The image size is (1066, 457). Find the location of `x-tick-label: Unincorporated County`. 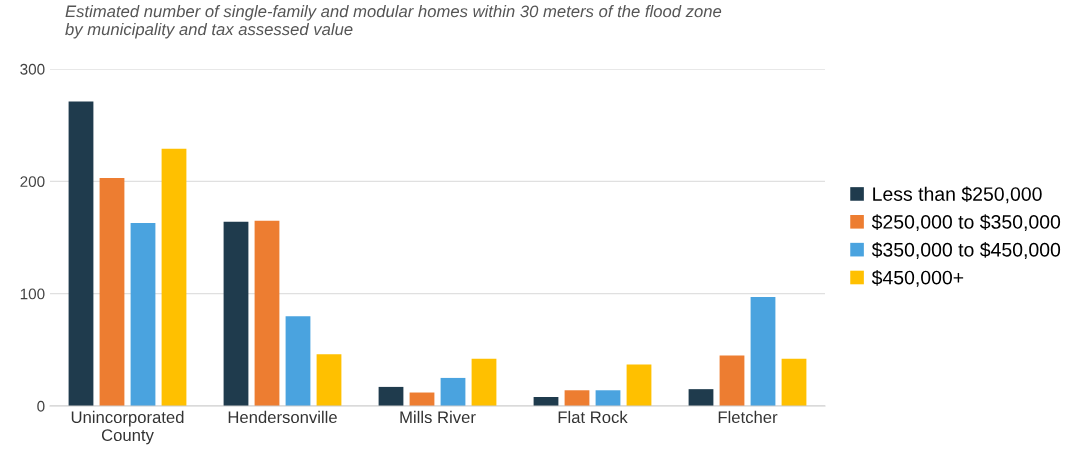

x-tick-label: Unincorporated County is located at coordinates (127, 427).